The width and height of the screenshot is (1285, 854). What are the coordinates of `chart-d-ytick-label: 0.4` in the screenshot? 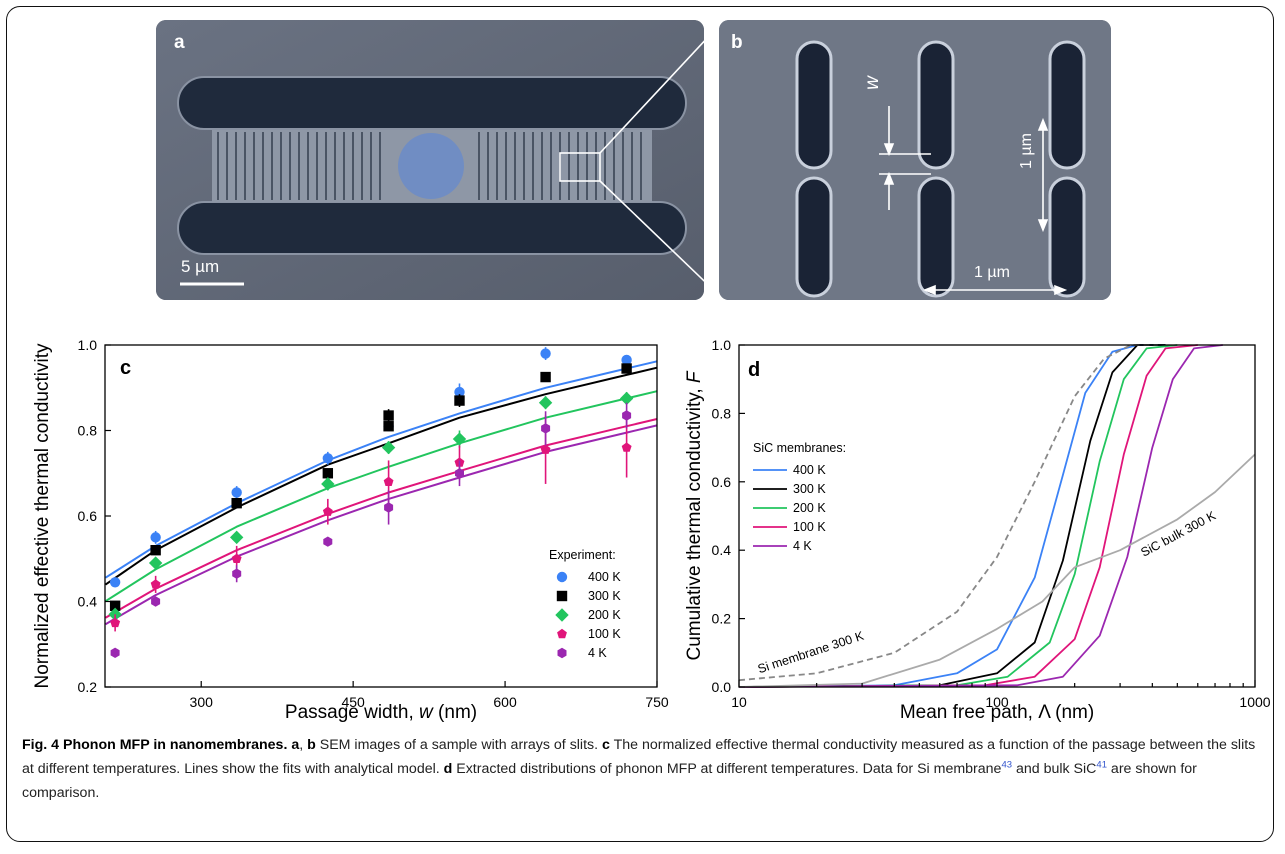 It's located at (722, 550).